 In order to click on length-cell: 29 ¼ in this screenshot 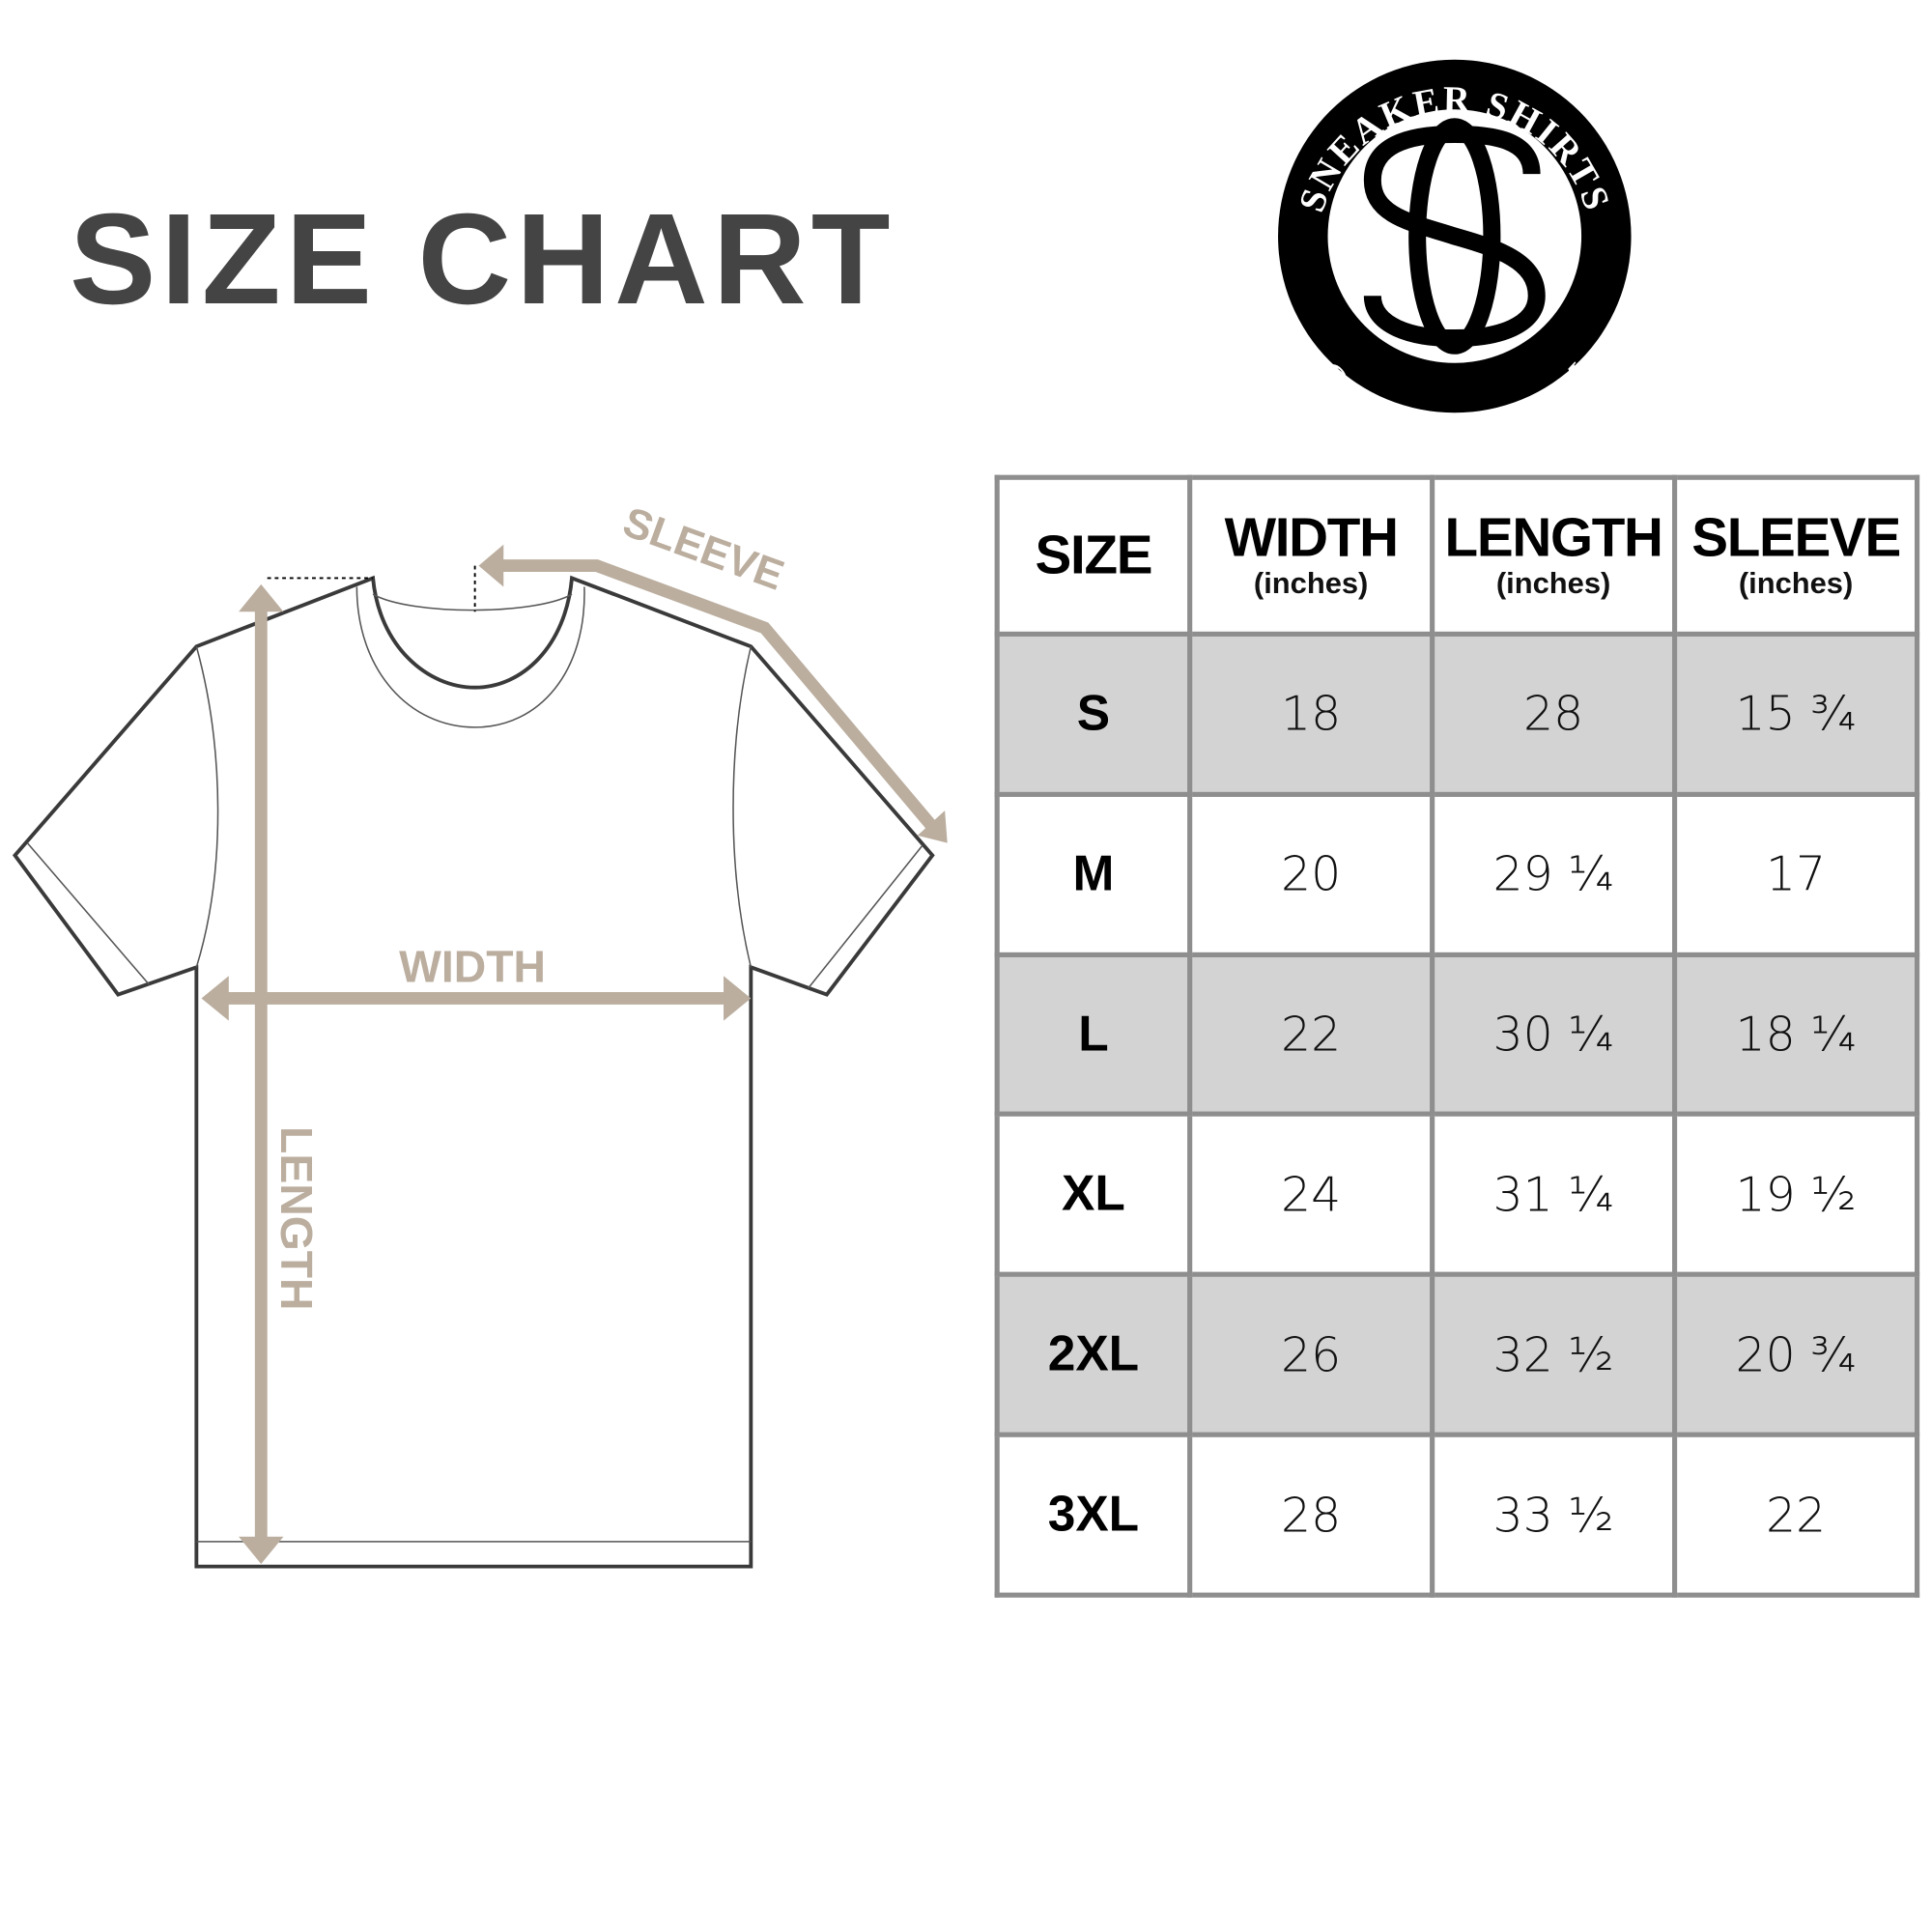, I will do `click(1554, 874)`.